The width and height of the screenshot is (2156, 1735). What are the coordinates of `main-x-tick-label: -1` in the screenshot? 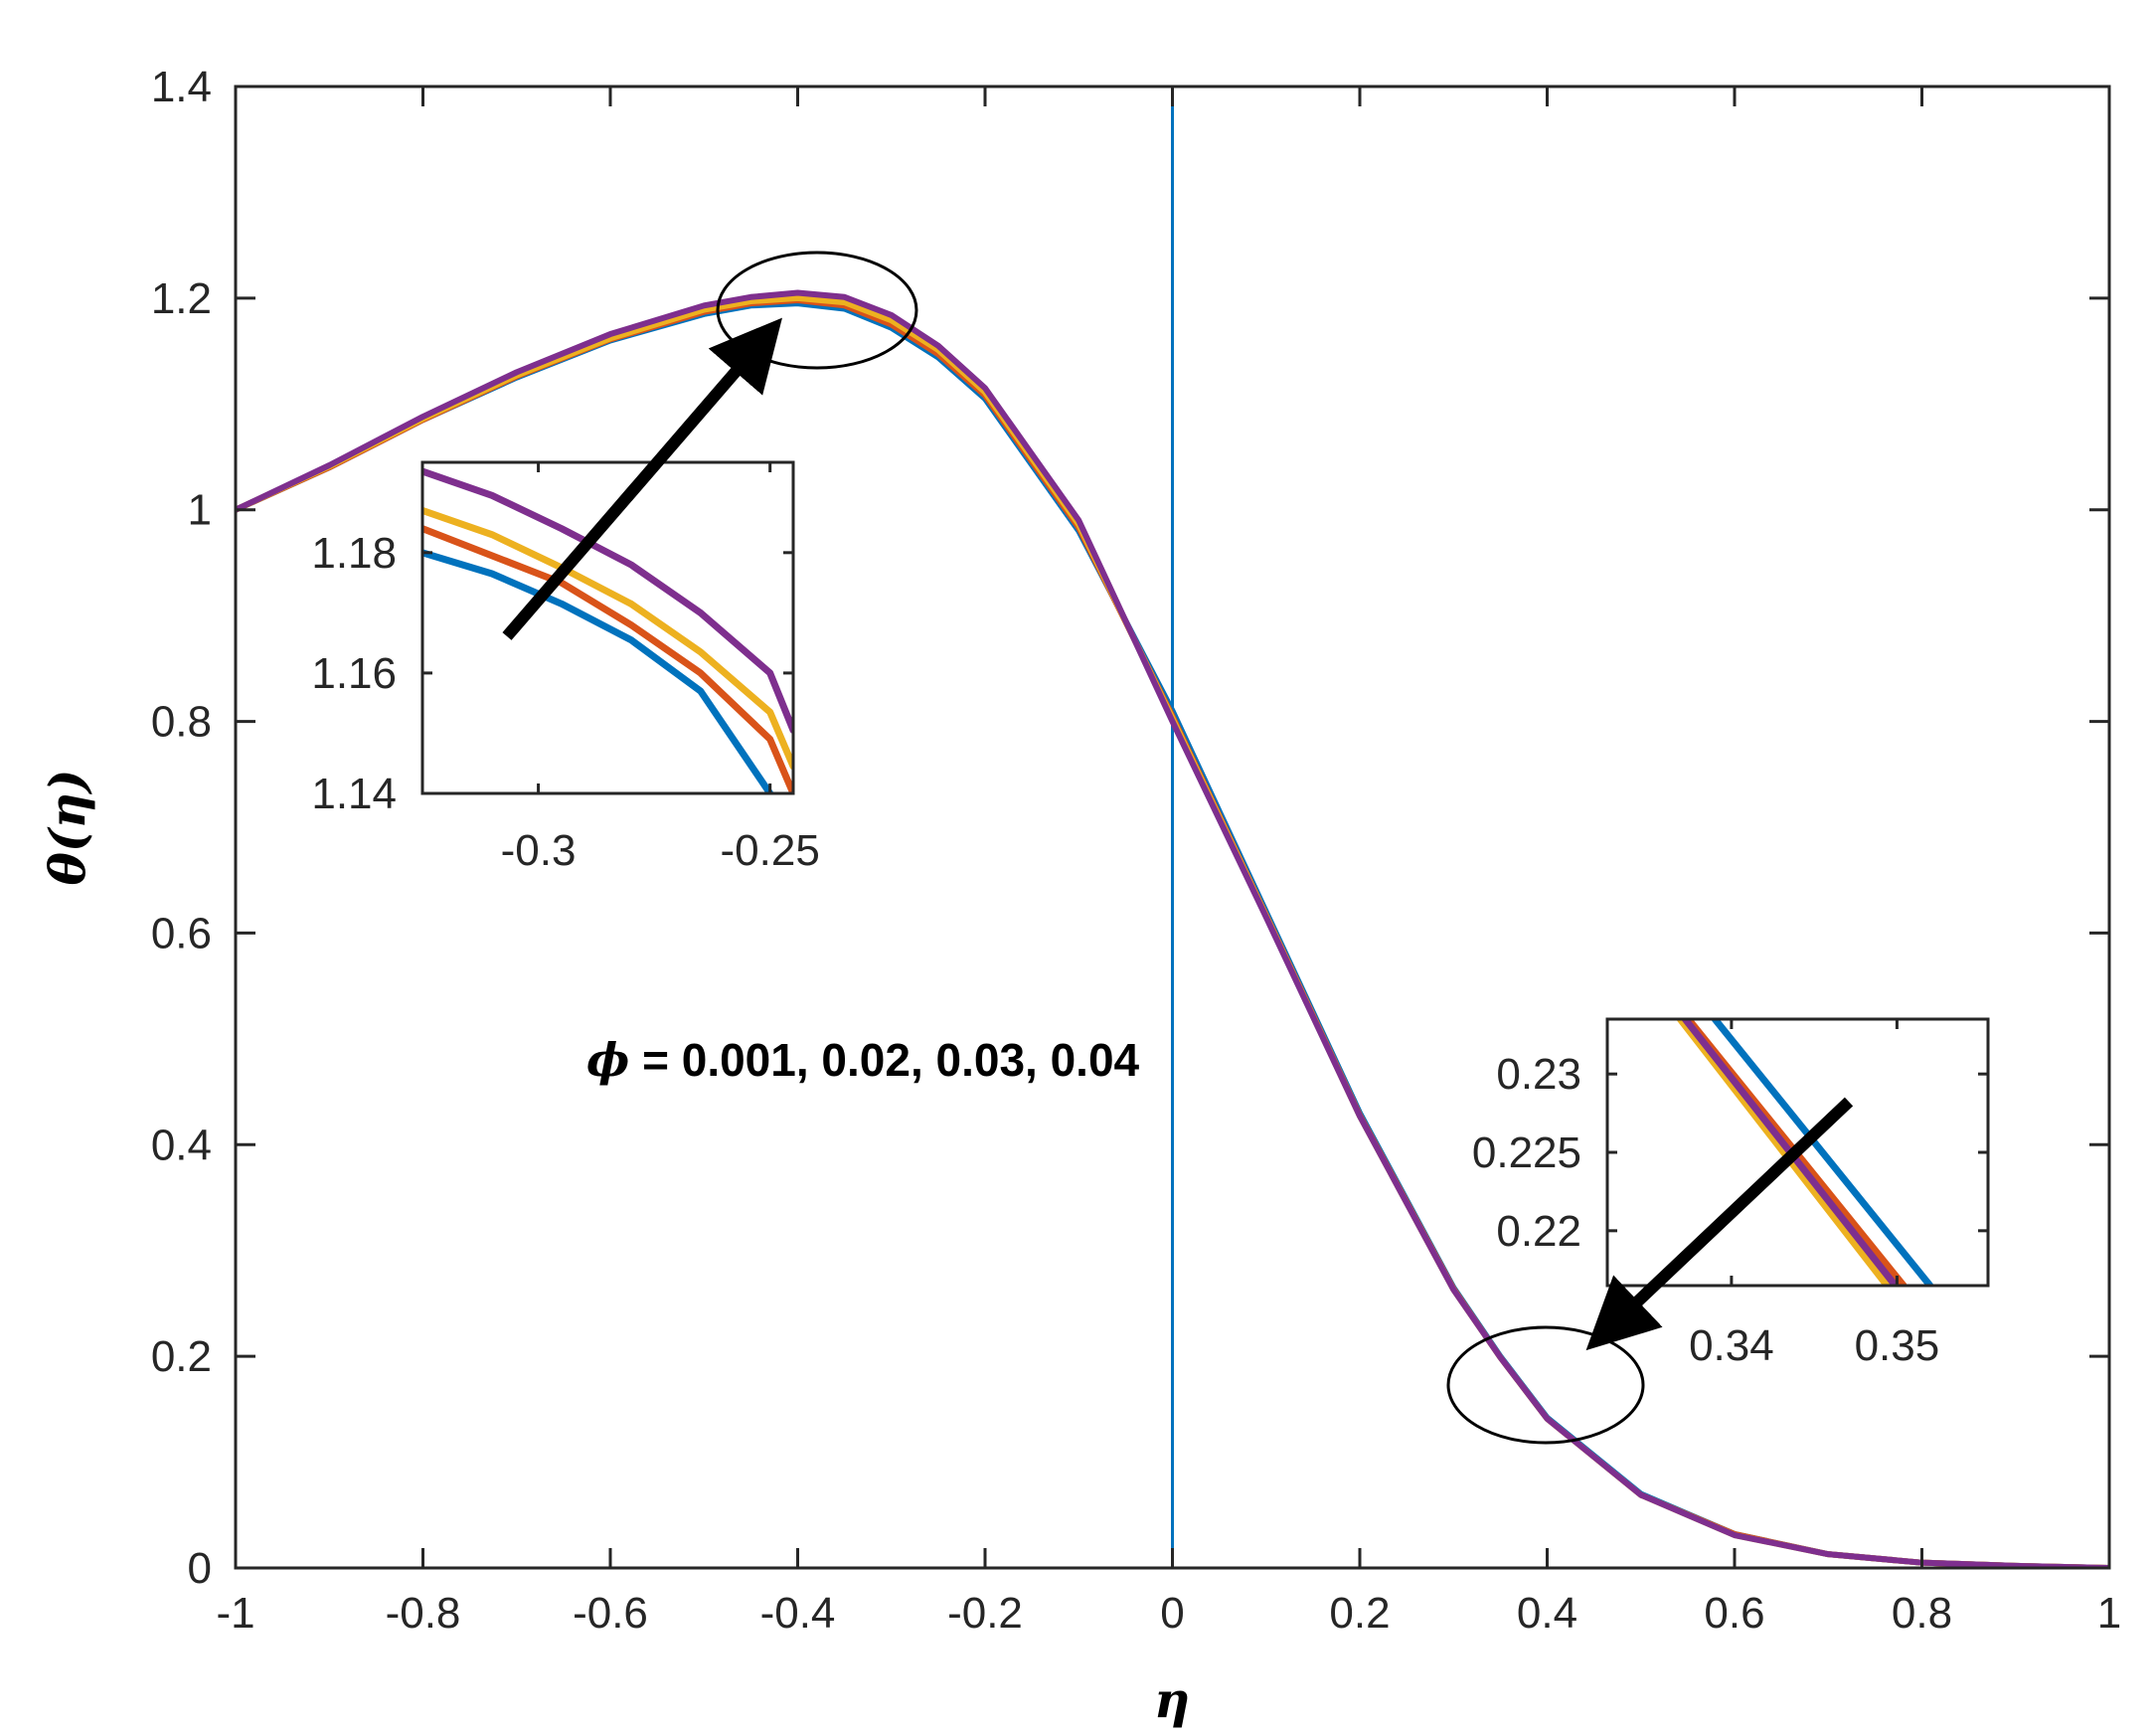 It's located at (235, 1614).